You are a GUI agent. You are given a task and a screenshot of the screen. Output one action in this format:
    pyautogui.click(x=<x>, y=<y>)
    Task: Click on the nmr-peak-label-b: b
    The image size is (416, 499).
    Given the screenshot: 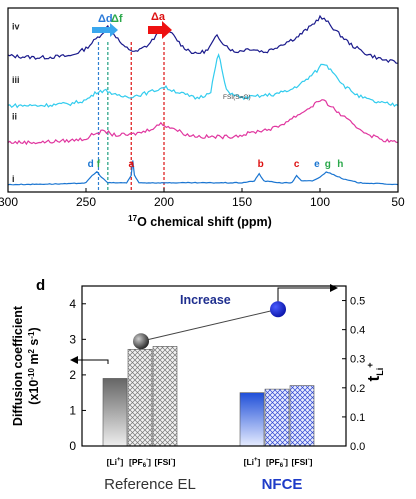 What is the action you would take?
    pyautogui.click(x=261, y=164)
    